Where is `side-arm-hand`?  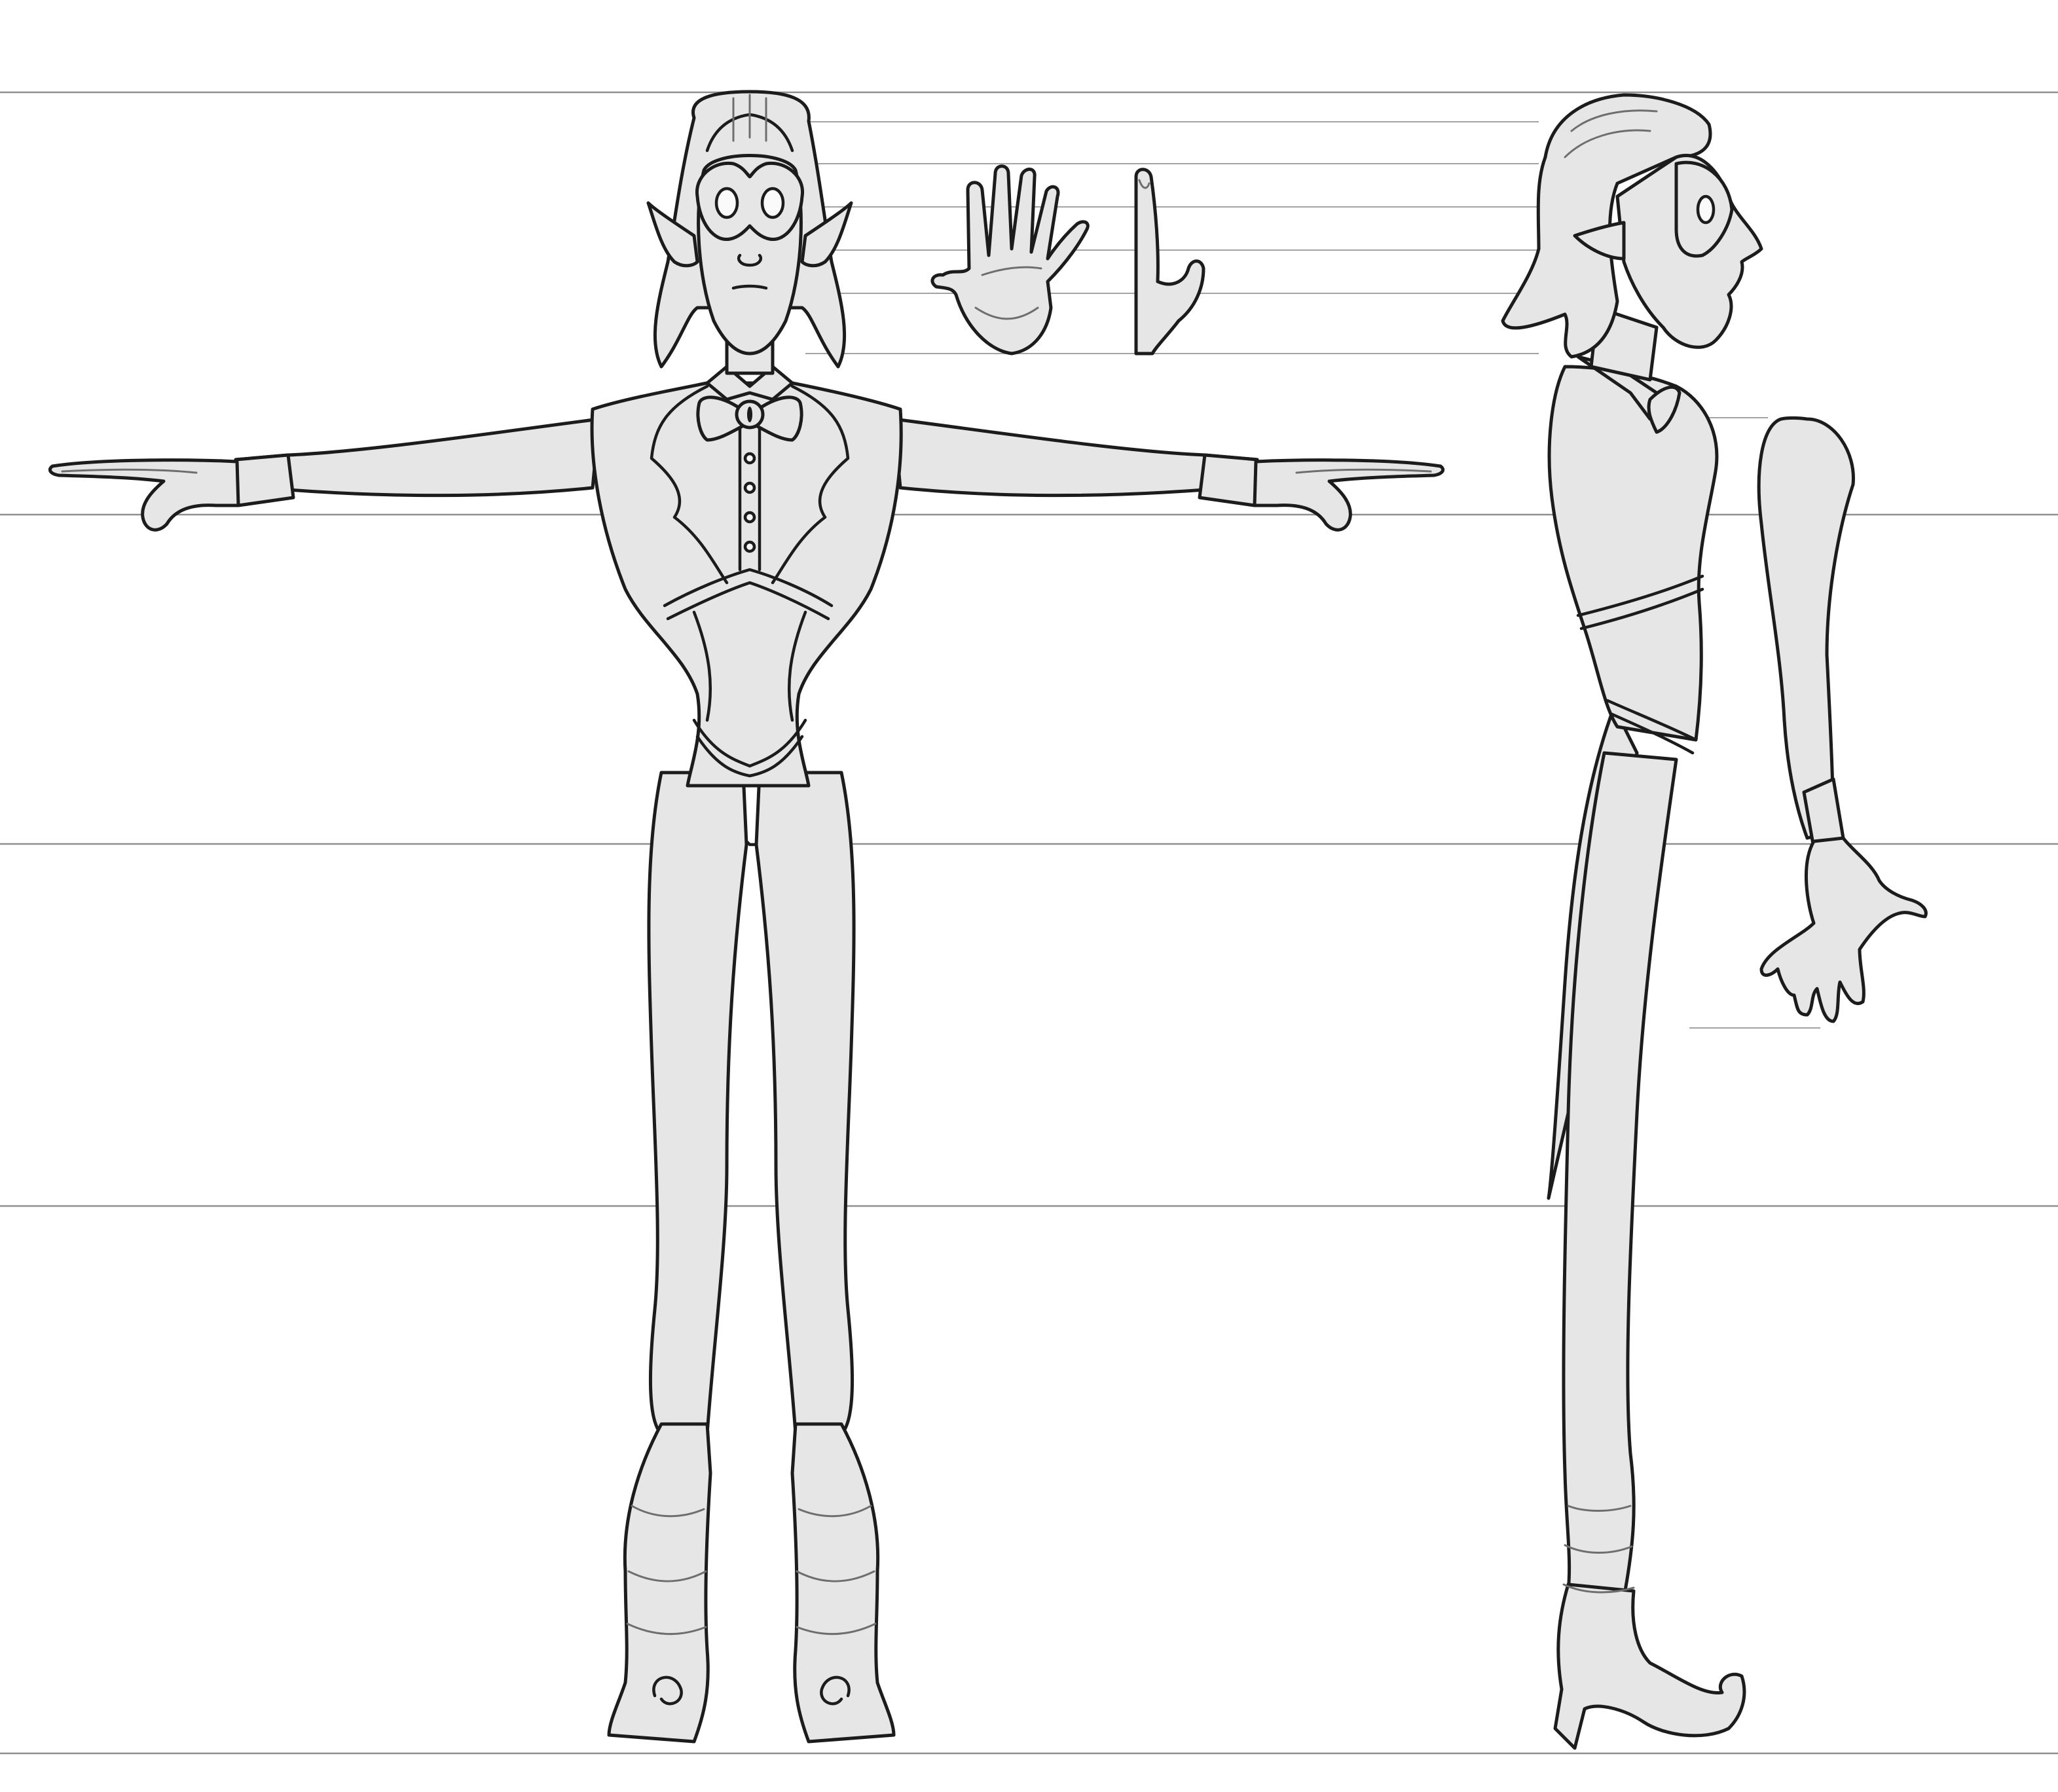 side-arm-hand is located at coordinates (1843, 930).